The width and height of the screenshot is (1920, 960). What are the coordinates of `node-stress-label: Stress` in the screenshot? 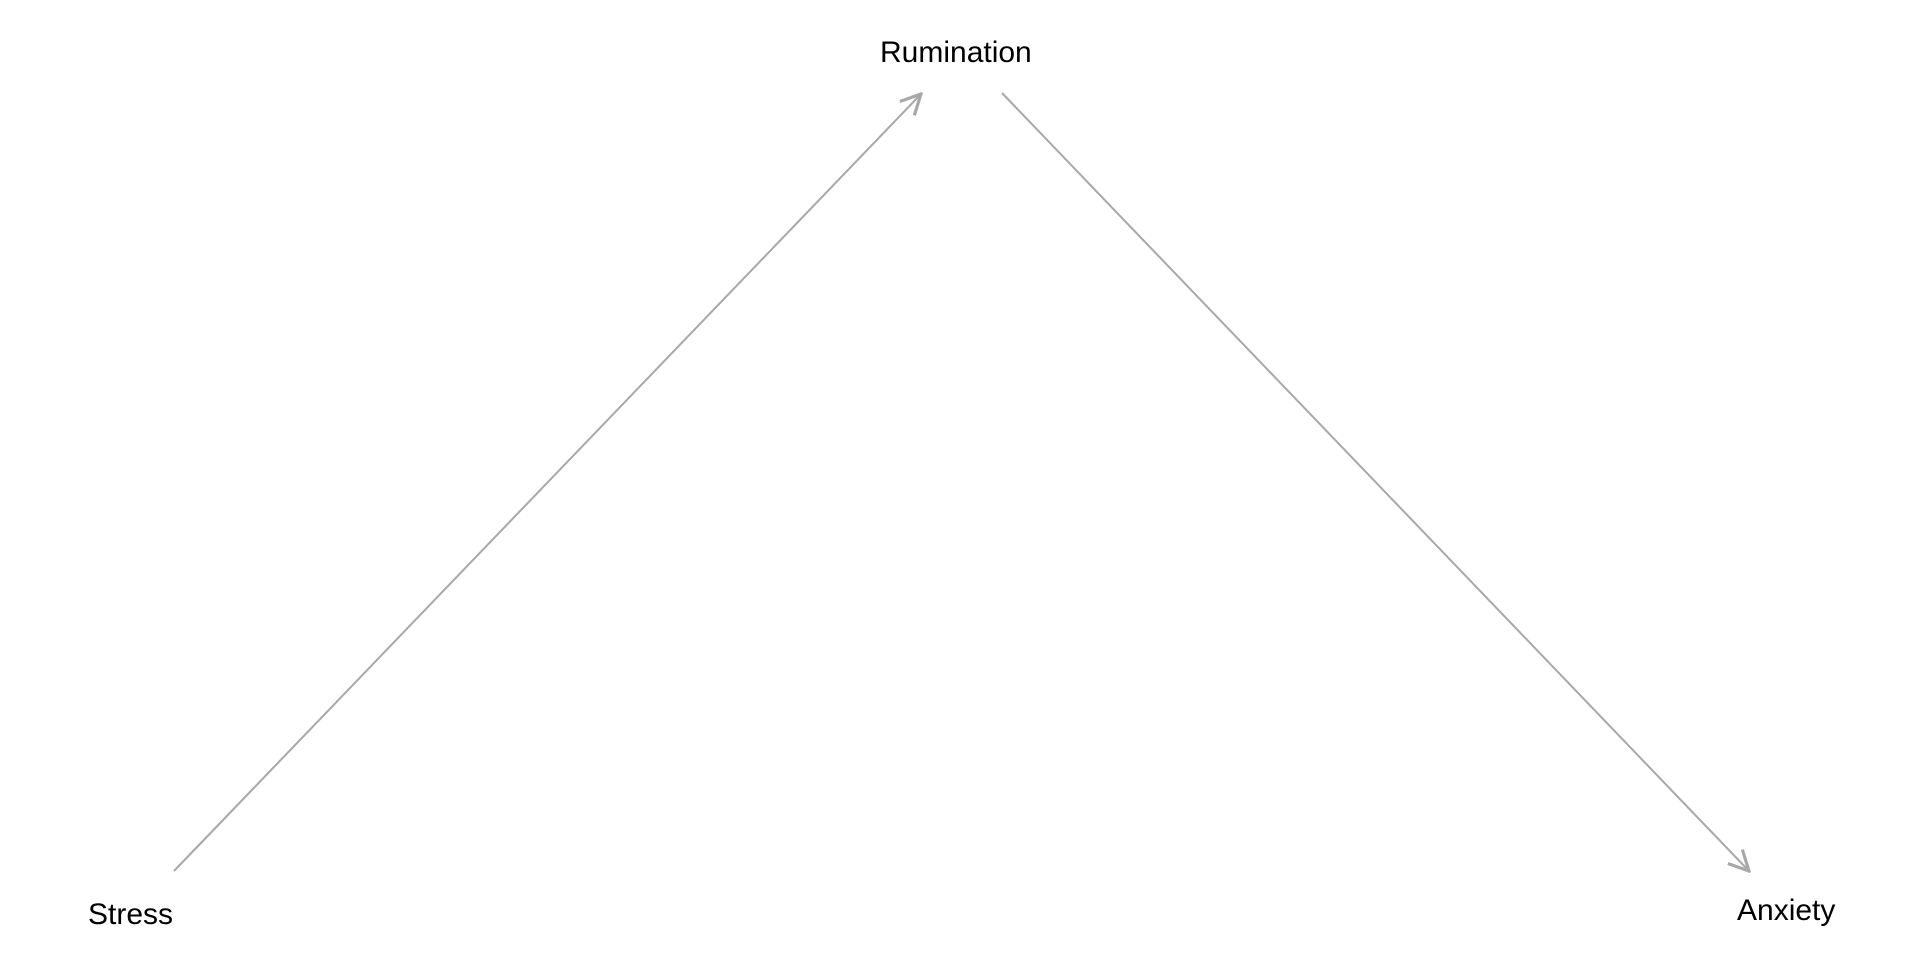 It's located at (131, 914).